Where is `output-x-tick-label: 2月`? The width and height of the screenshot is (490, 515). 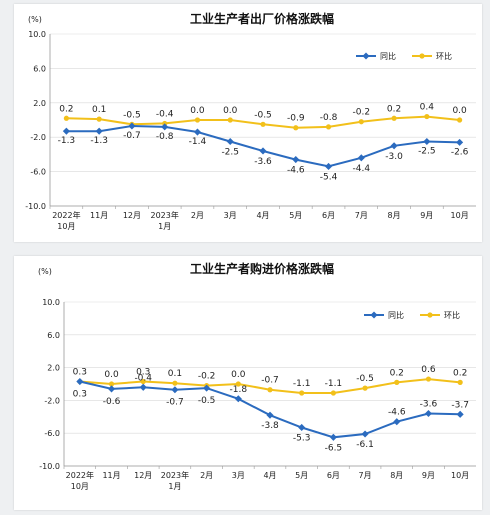
output-x-tick-label: 2月 is located at coordinates (197, 215).